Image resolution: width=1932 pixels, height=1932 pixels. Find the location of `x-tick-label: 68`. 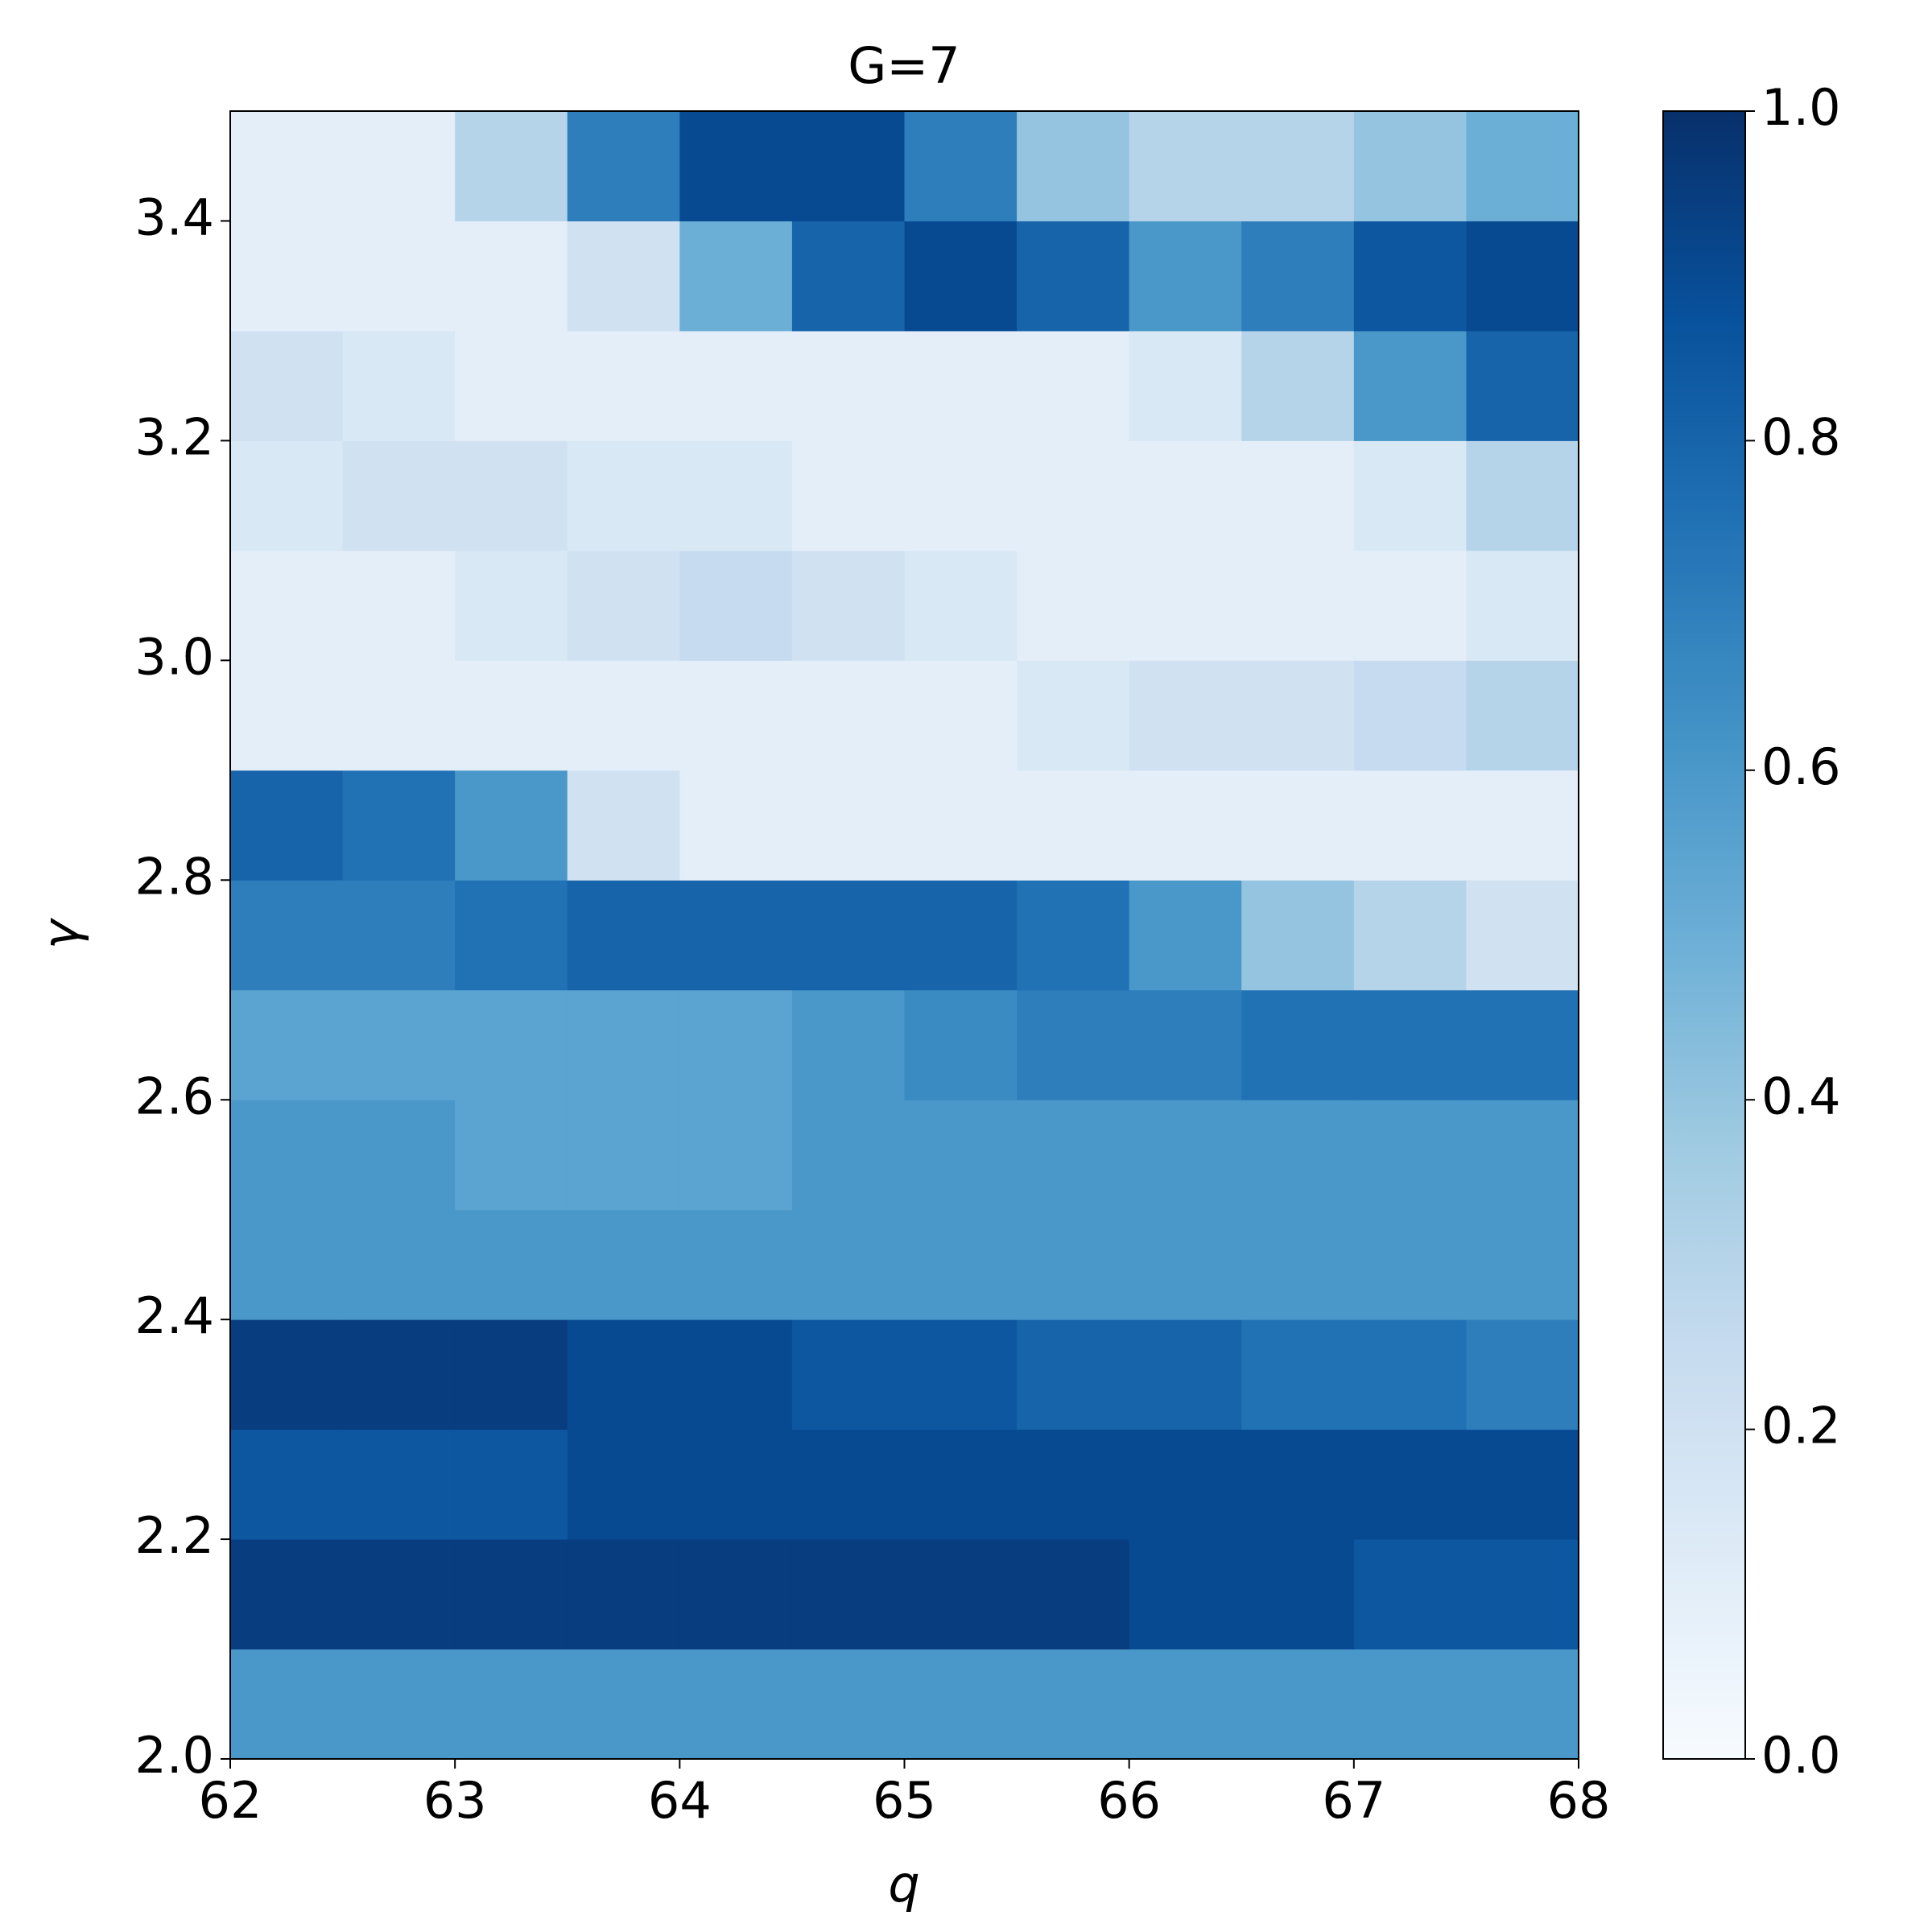

x-tick-label: 68 is located at coordinates (1579, 1800).